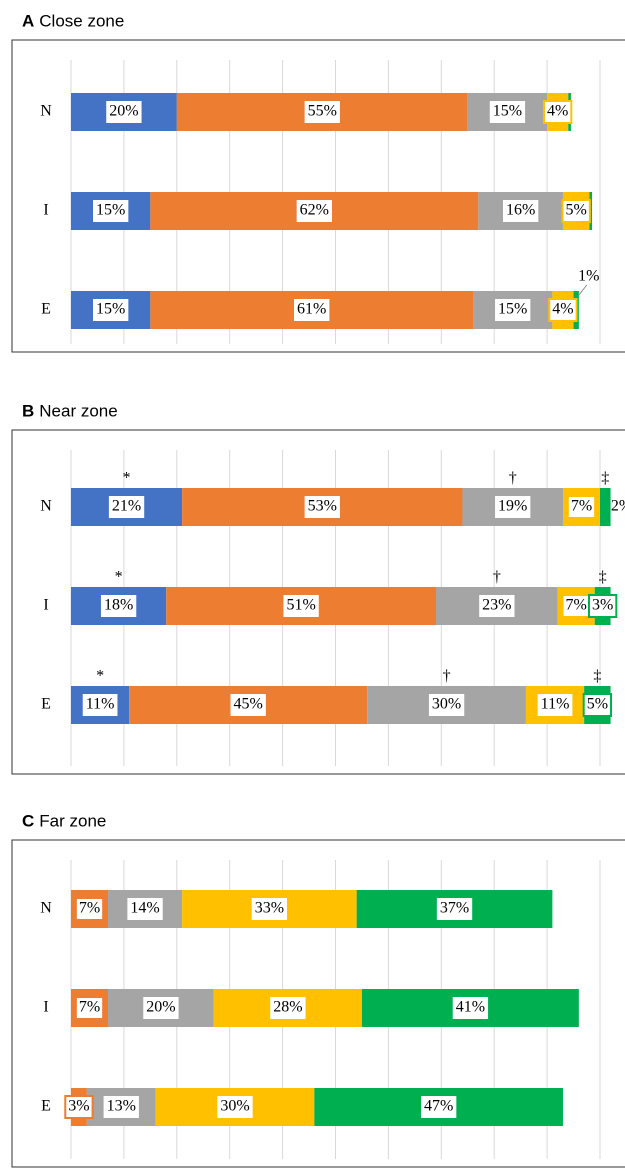  What do you see at coordinates (28, 20) in the screenshot?
I see `panel-label: A` at bounding box center [28, 20].